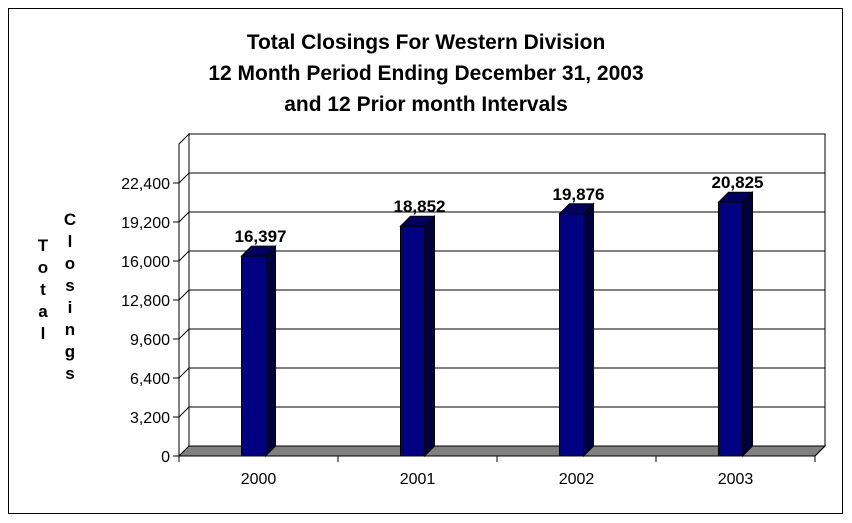 Image resolution: width=852 pixels, height=523 pixels. What do you see at coordinates (43, 245) in the screenshot?
I see `y-axis-label-letter: T` at bounding box center [43, 245].